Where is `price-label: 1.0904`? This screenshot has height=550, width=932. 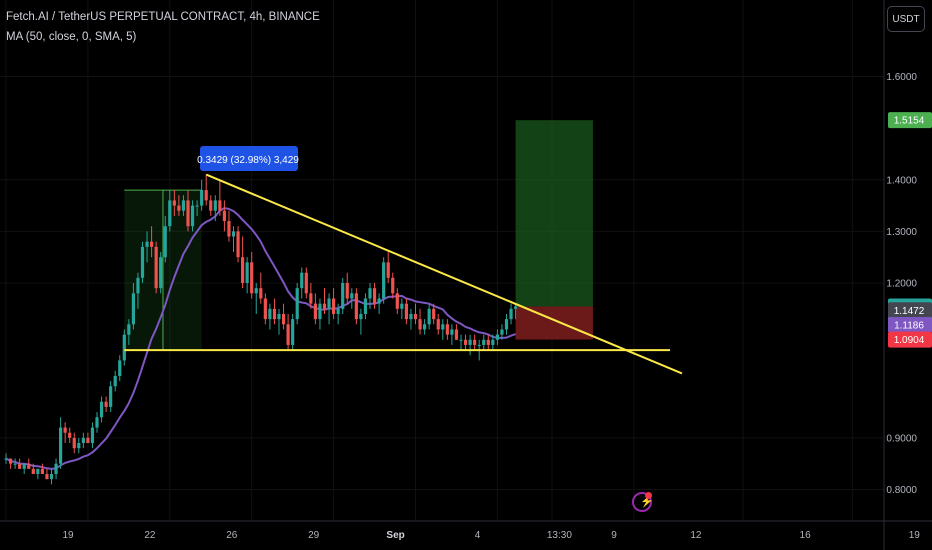 price-label: 1.0904 is located at coordinates (909, 340).